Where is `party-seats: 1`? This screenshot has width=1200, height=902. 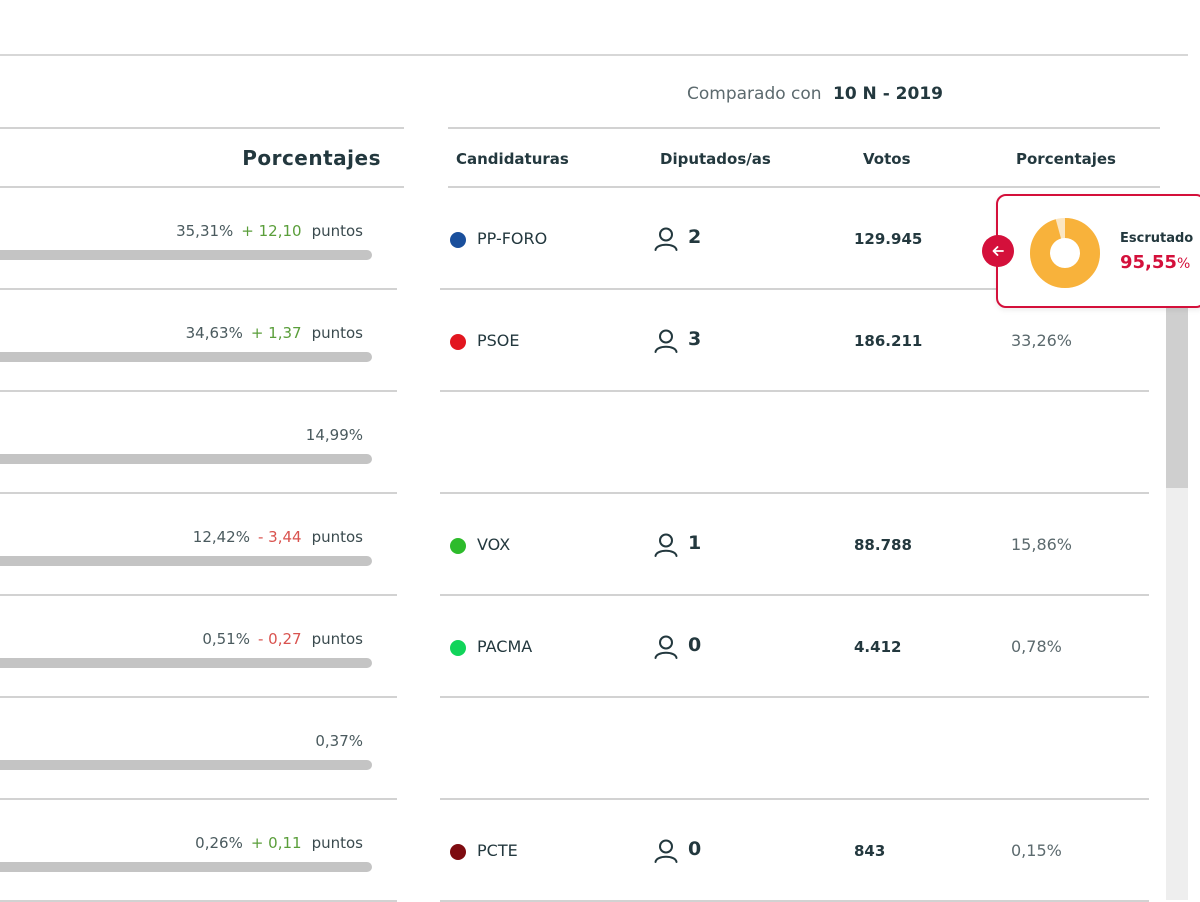 party-seats: 1 is located at coordinates (695, 543).